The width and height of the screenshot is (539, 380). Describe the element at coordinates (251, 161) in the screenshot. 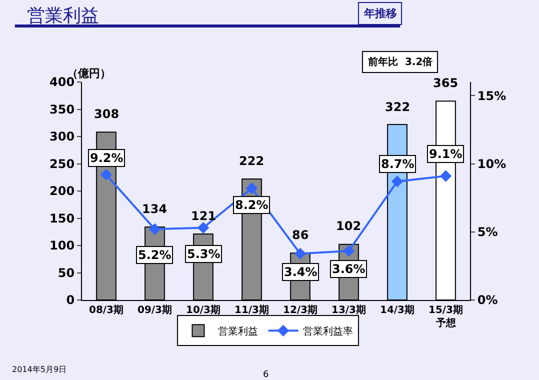

I see `data-label: 222` at that location.